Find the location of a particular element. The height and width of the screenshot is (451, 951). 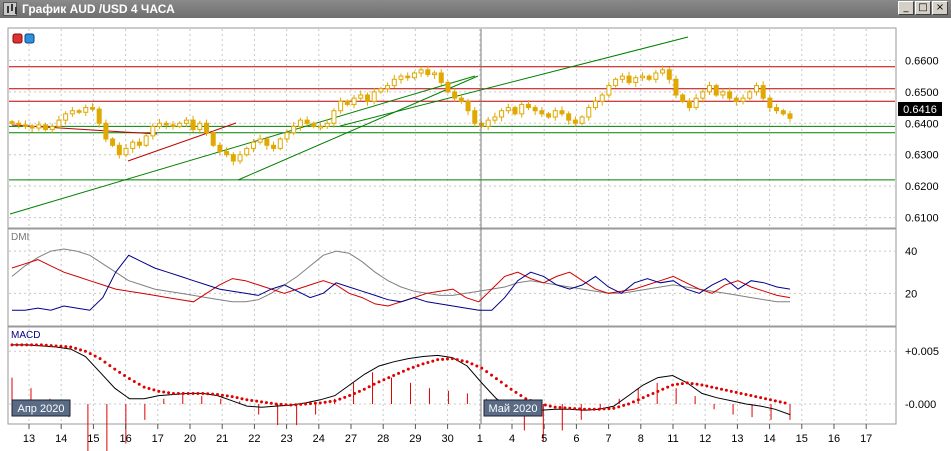

period-label-may: Май 2020 is located at coordinates (512, 409).